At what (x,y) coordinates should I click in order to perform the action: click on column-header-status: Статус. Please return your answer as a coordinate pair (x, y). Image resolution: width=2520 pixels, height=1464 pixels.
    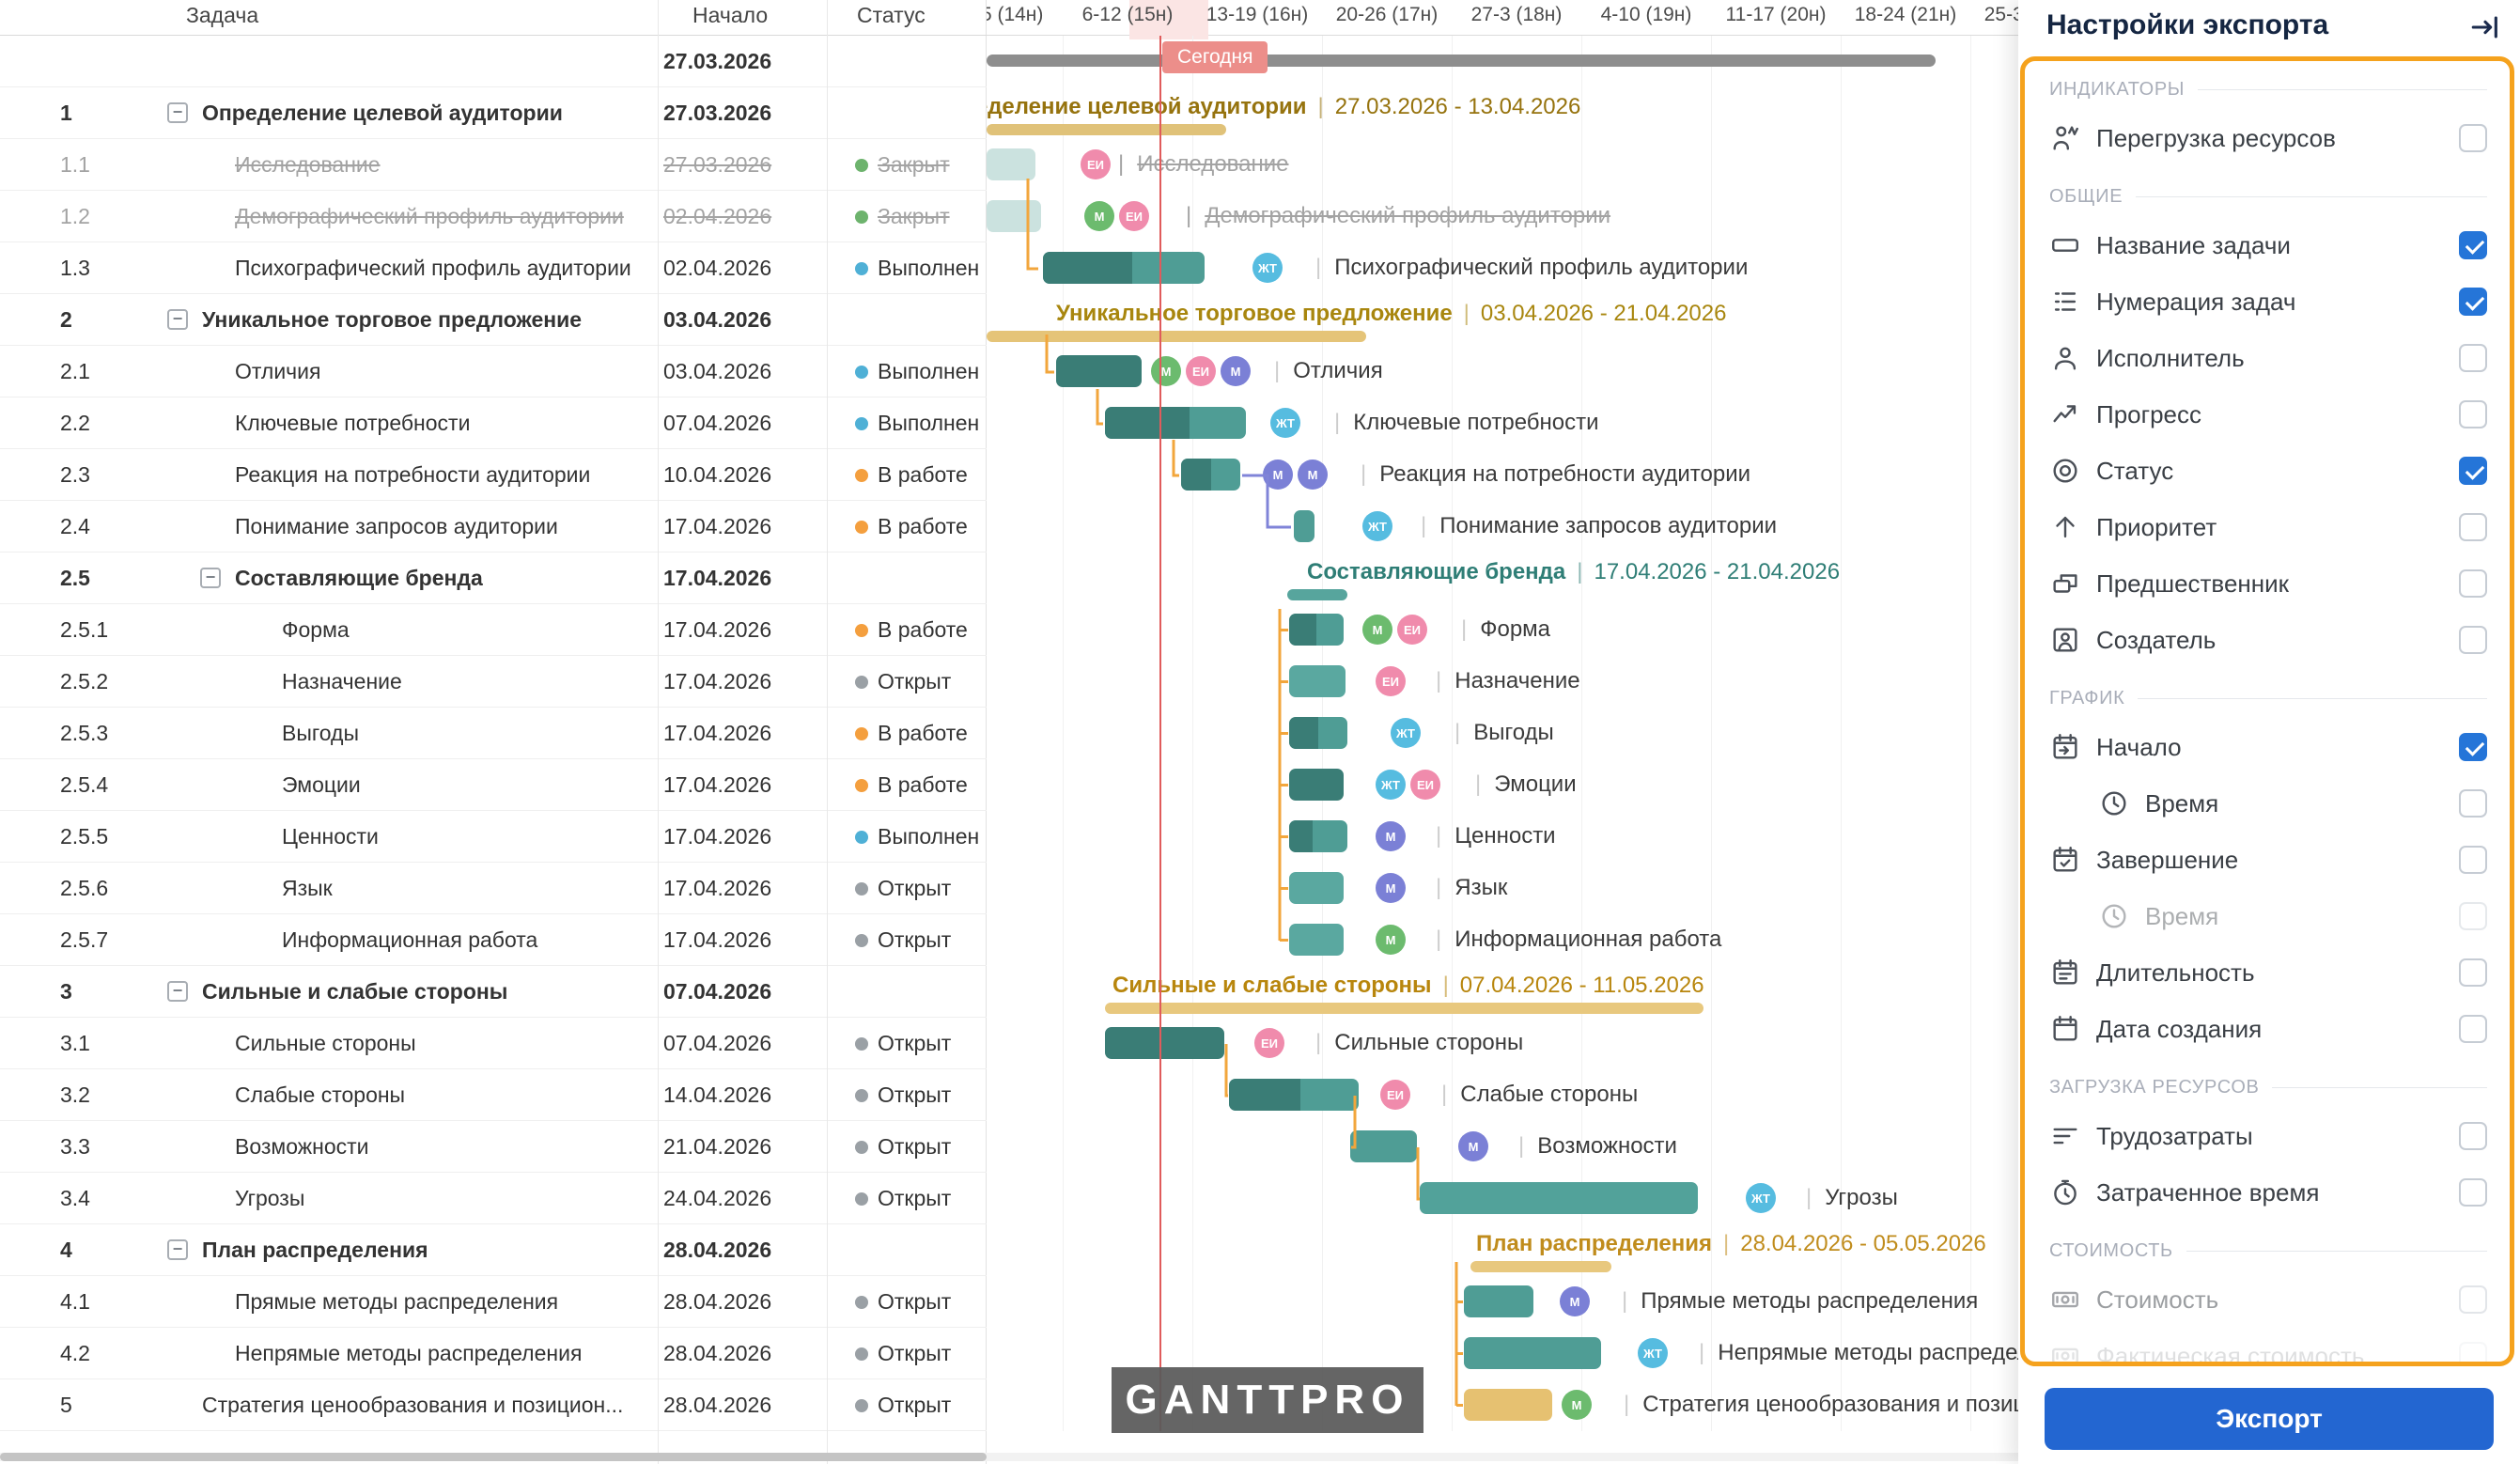
    Looking at the image, I should click on (891, 15).